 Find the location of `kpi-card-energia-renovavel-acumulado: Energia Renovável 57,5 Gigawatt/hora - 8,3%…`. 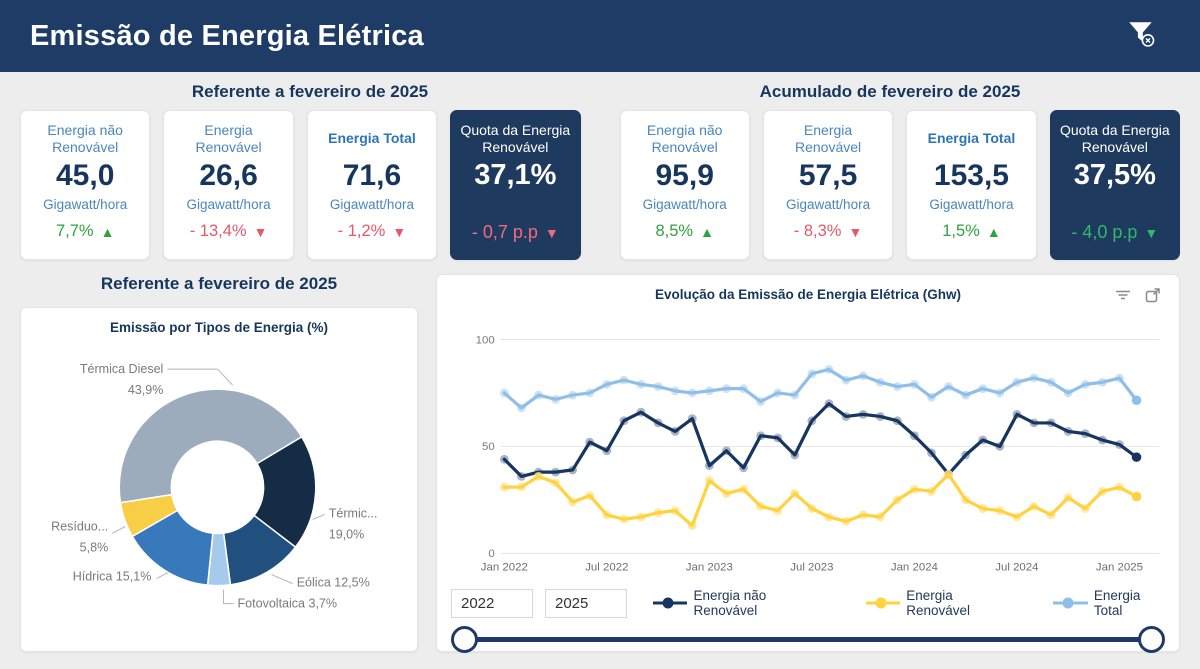

kpi-card-energia-renovavel-acumulado: Energia Renovável 57,5 Gigawatt/hora - 8,3%… is located at coordinates (828, 185).